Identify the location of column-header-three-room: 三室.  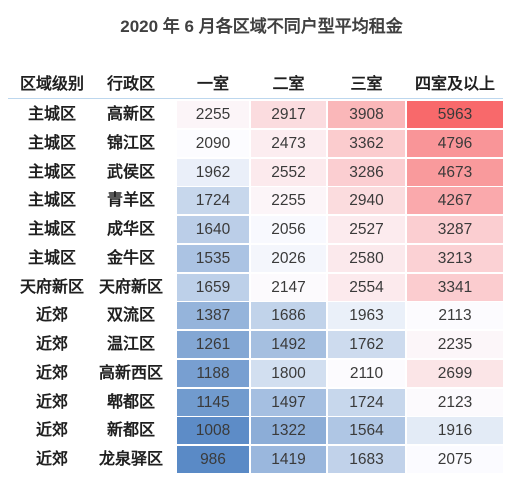
(366, 84).